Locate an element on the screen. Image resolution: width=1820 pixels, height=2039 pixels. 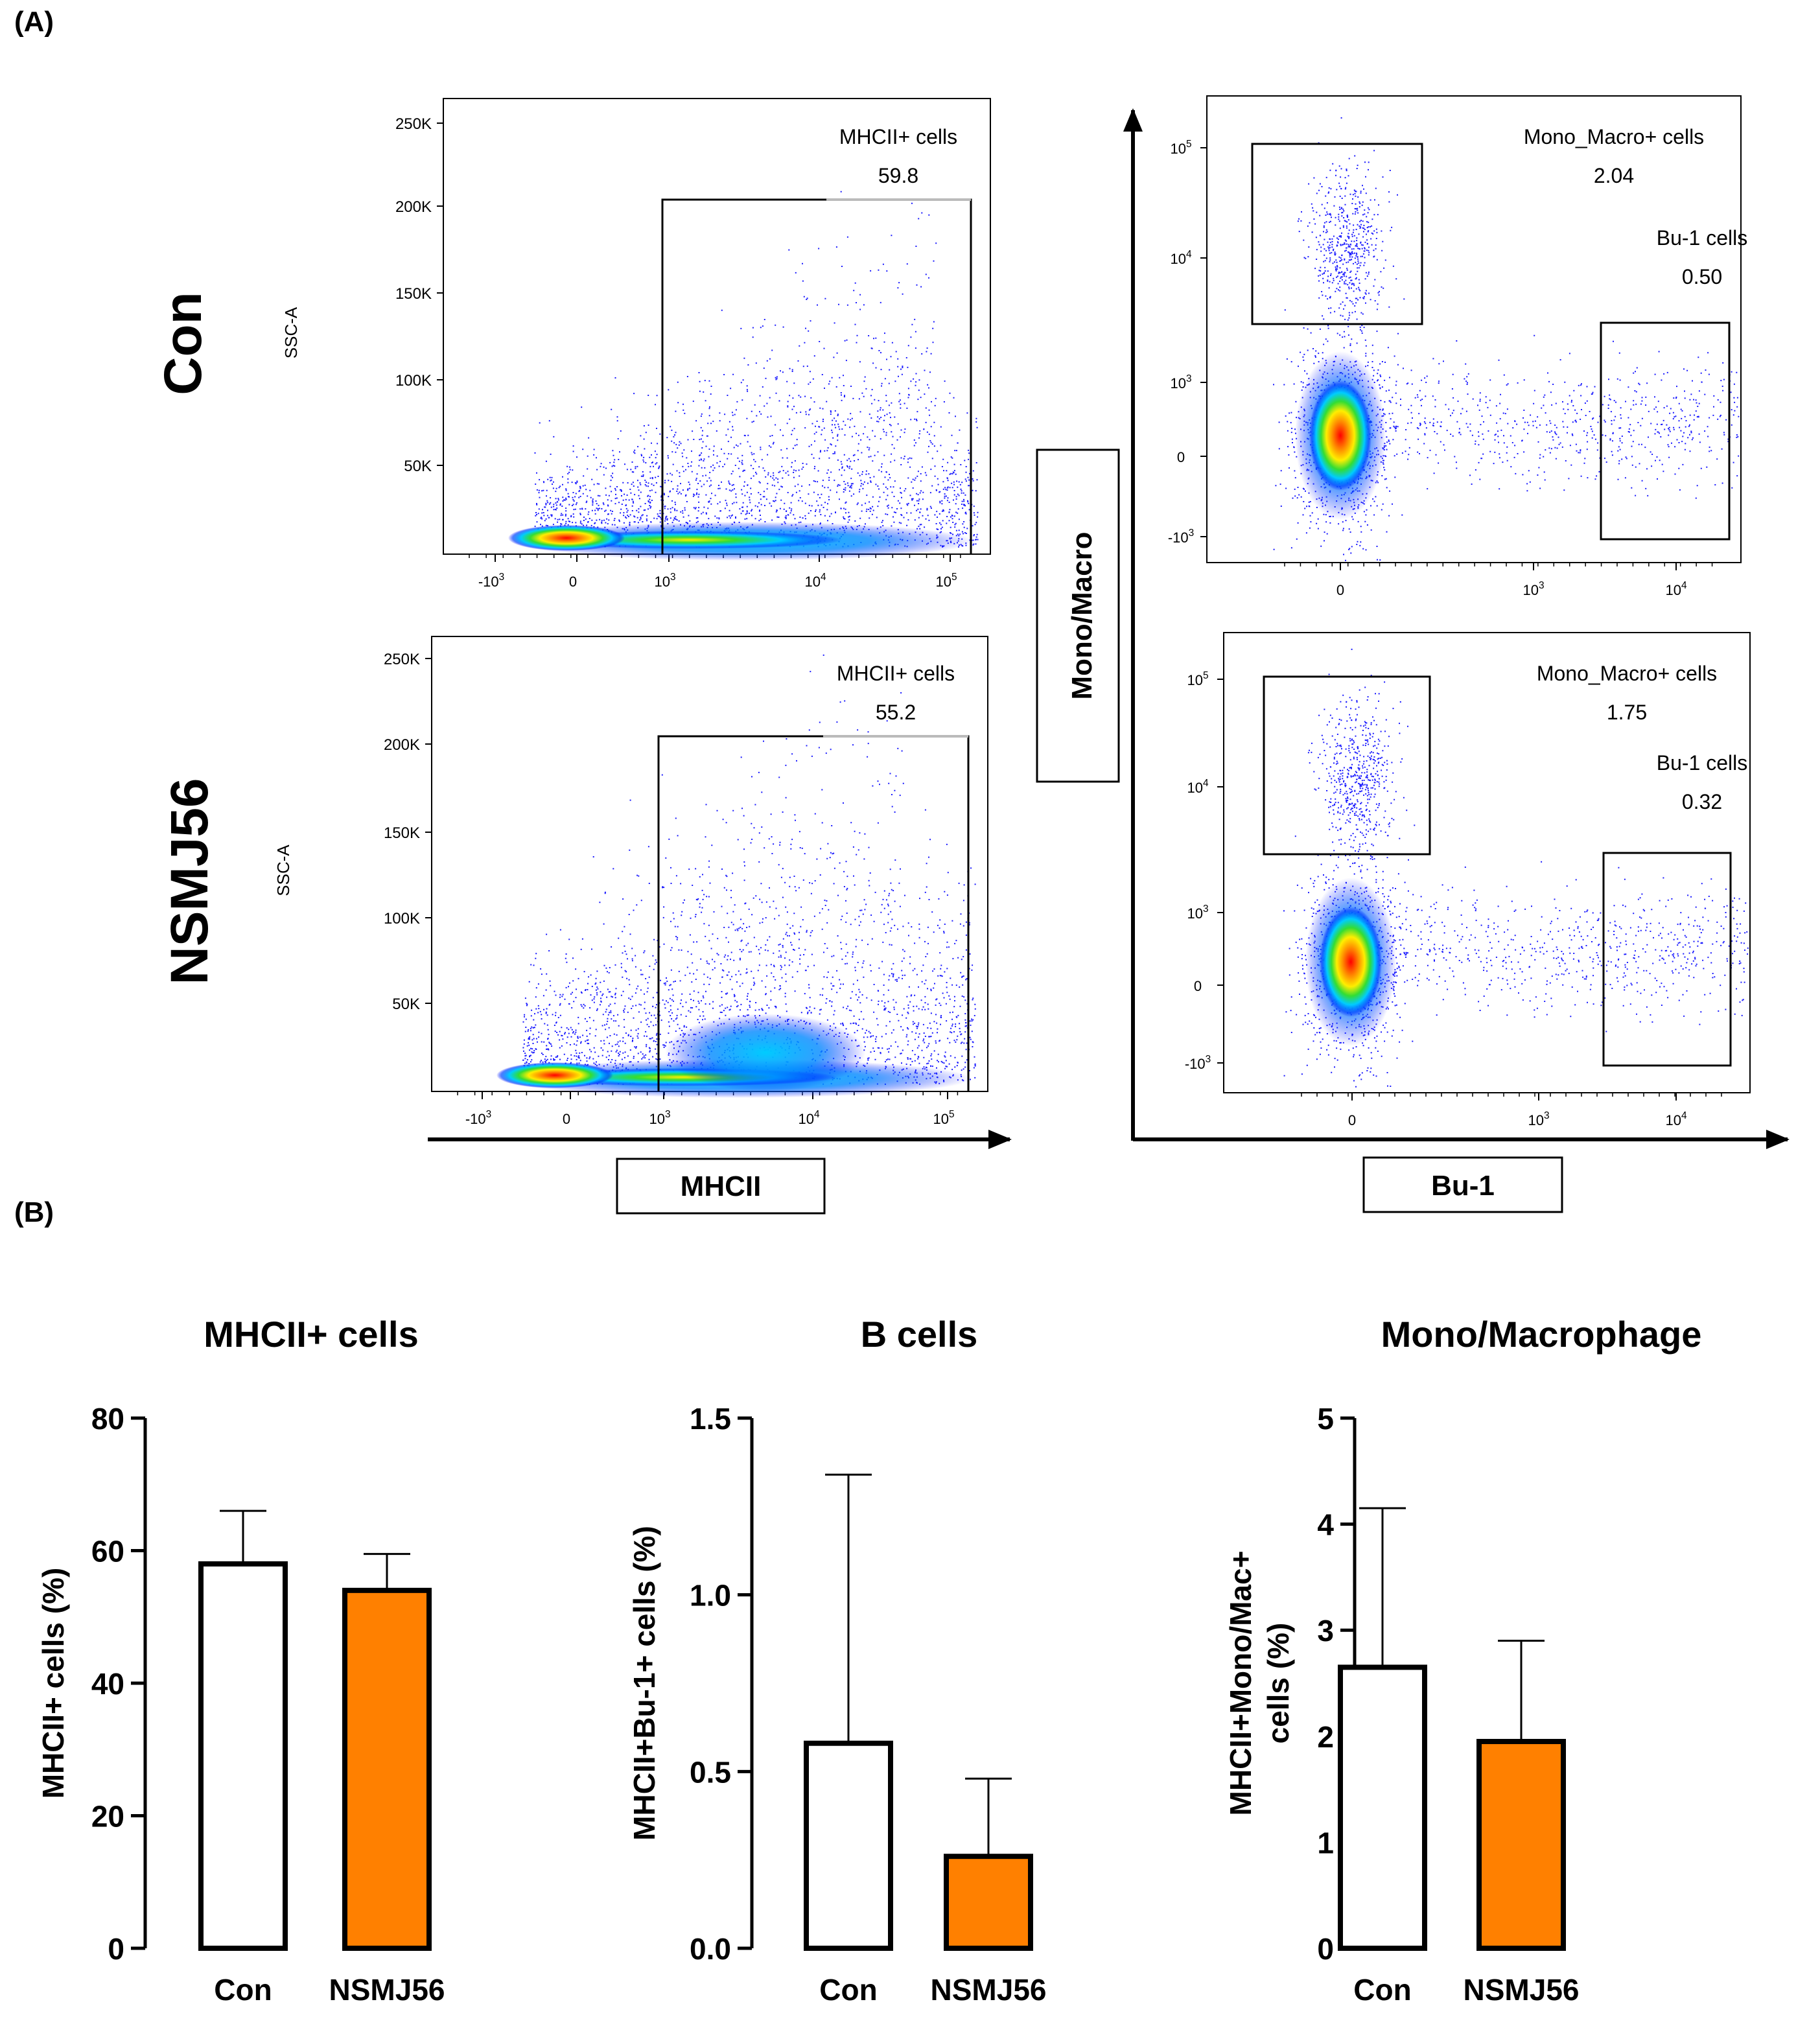
gate-mono-label: Mono_Macro+ cells is located at coordinates (1614, 136).